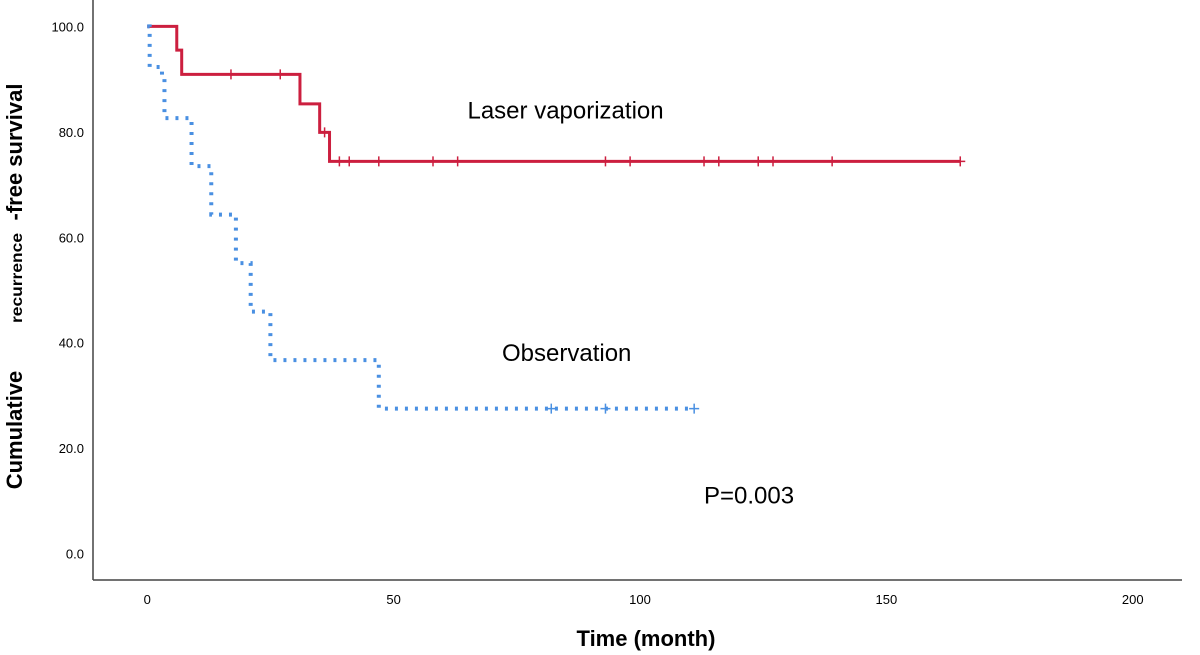 The width and height of the screenshot is (1200, 655). Describe the element at coordinates (566, 353) in the screenshot. I see `annotation-label: Observation` at that location.